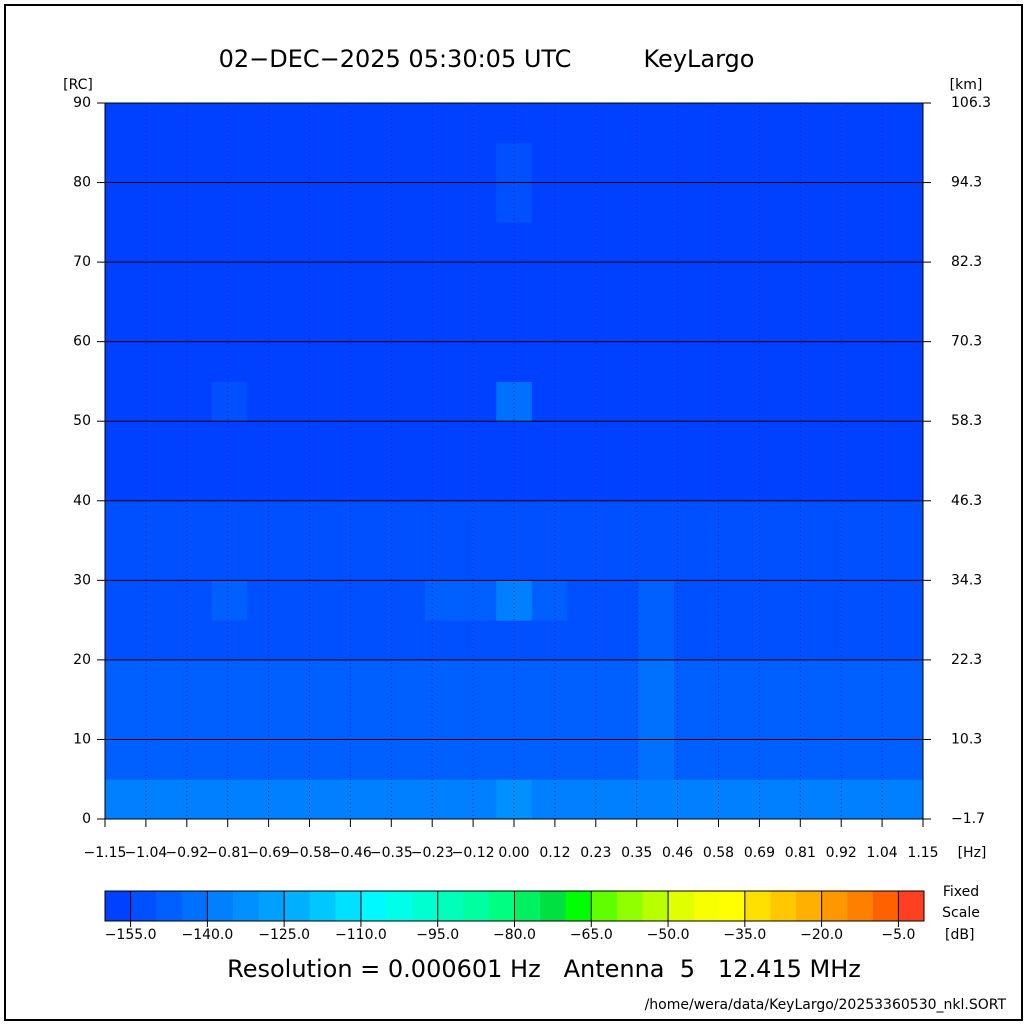 Image resolution: width=1030 pixels, height=1025 pixels. Describe the element at coordinates (595, 853) in the screenshot. I see `x-tick-label: 0.23` at that location.